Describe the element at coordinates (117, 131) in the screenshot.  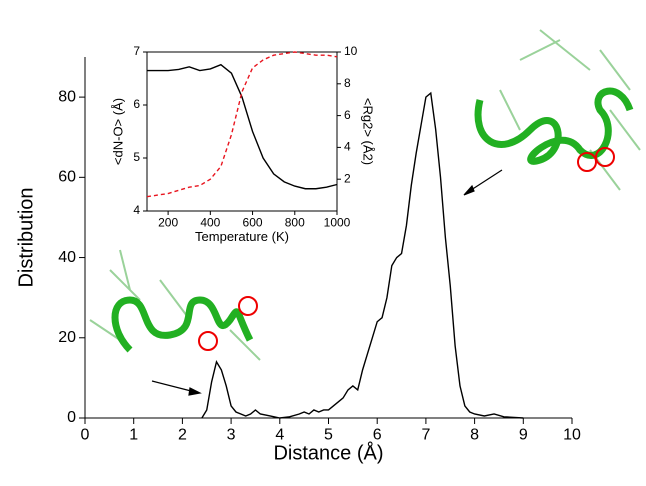
I see `y-axis-label: <dN-O> (Å)` at that location.